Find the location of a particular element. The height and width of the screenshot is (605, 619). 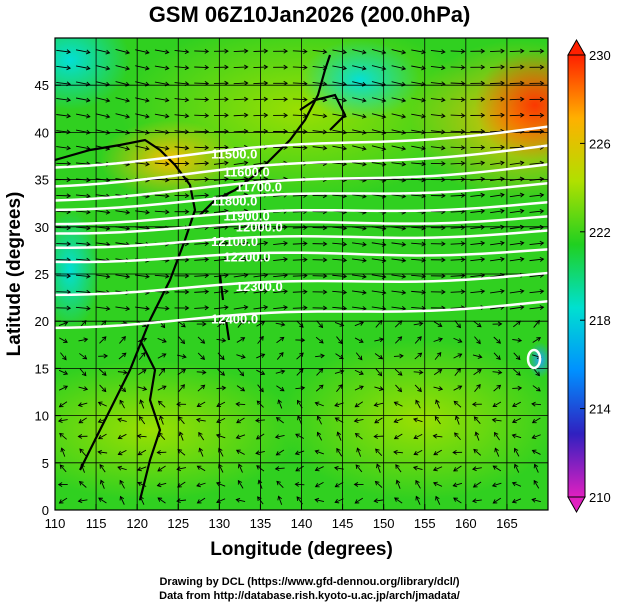

contour-label: 12100.0 is located at coordinates (234, 241).